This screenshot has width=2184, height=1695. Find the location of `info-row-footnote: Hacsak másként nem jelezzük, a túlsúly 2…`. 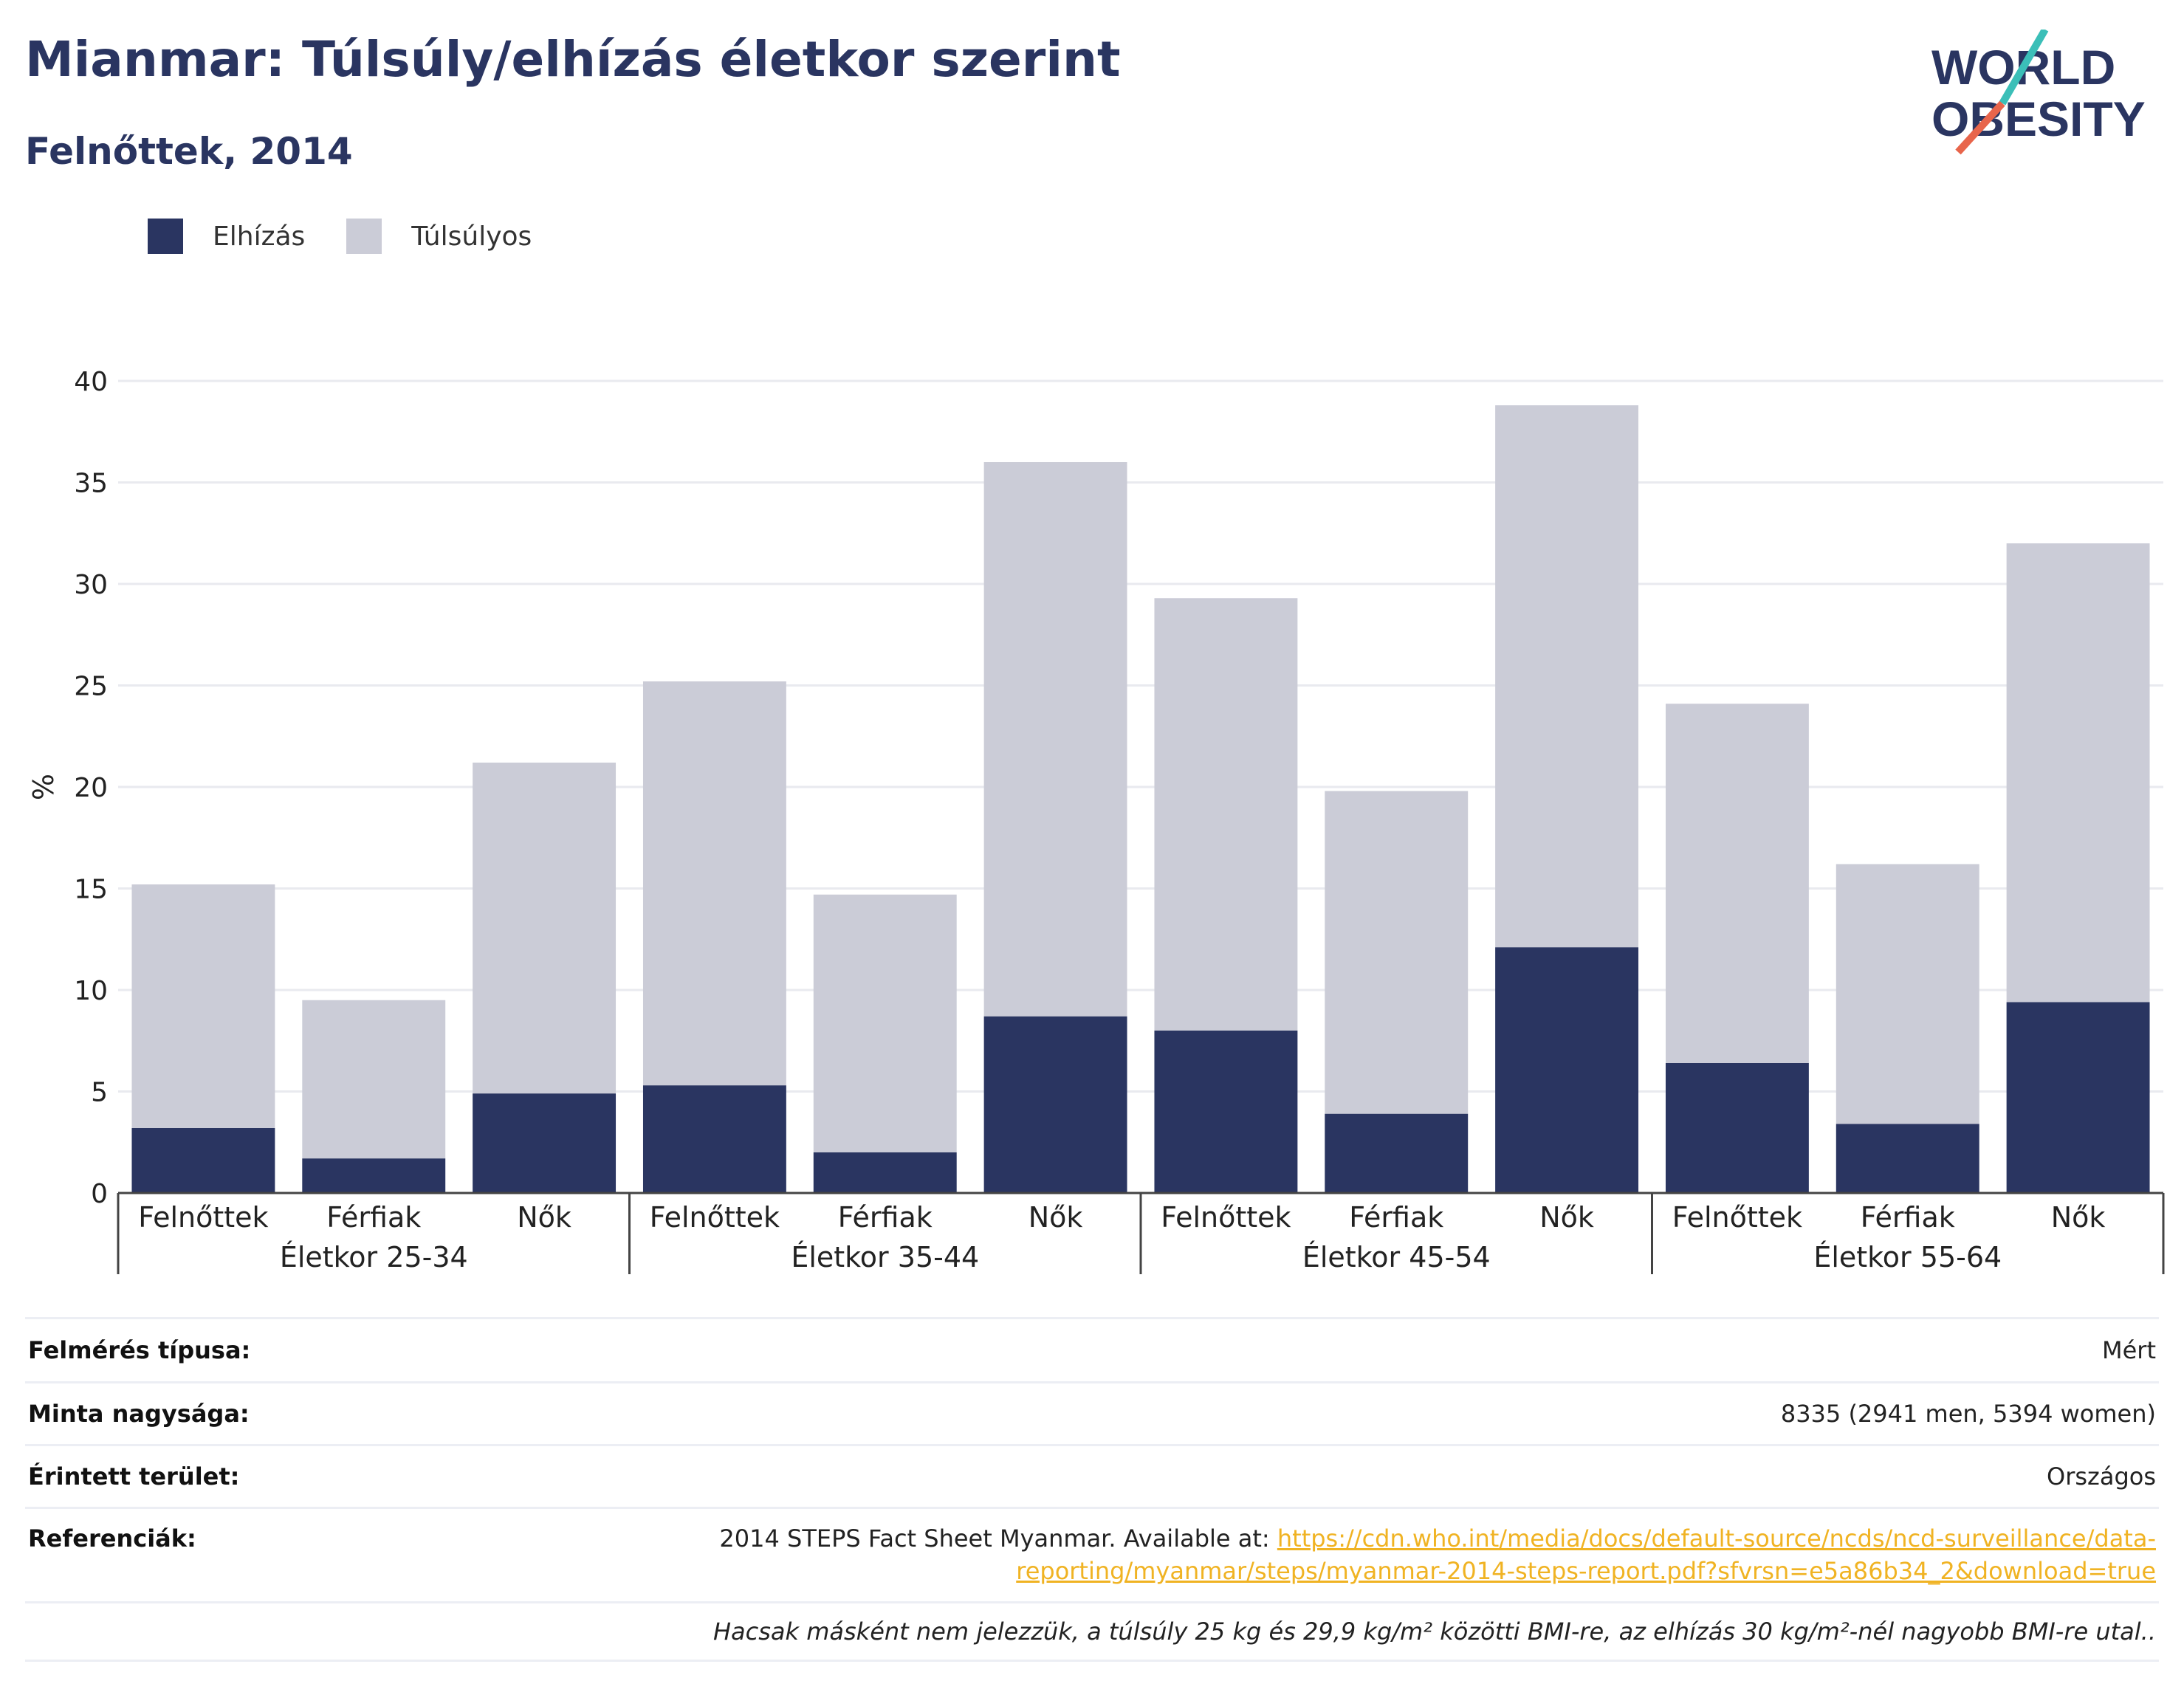

info-row-footnote: Hacsak másként nem jelezzük, a túlsúly 2… is located at coordinates (1092, 1632).